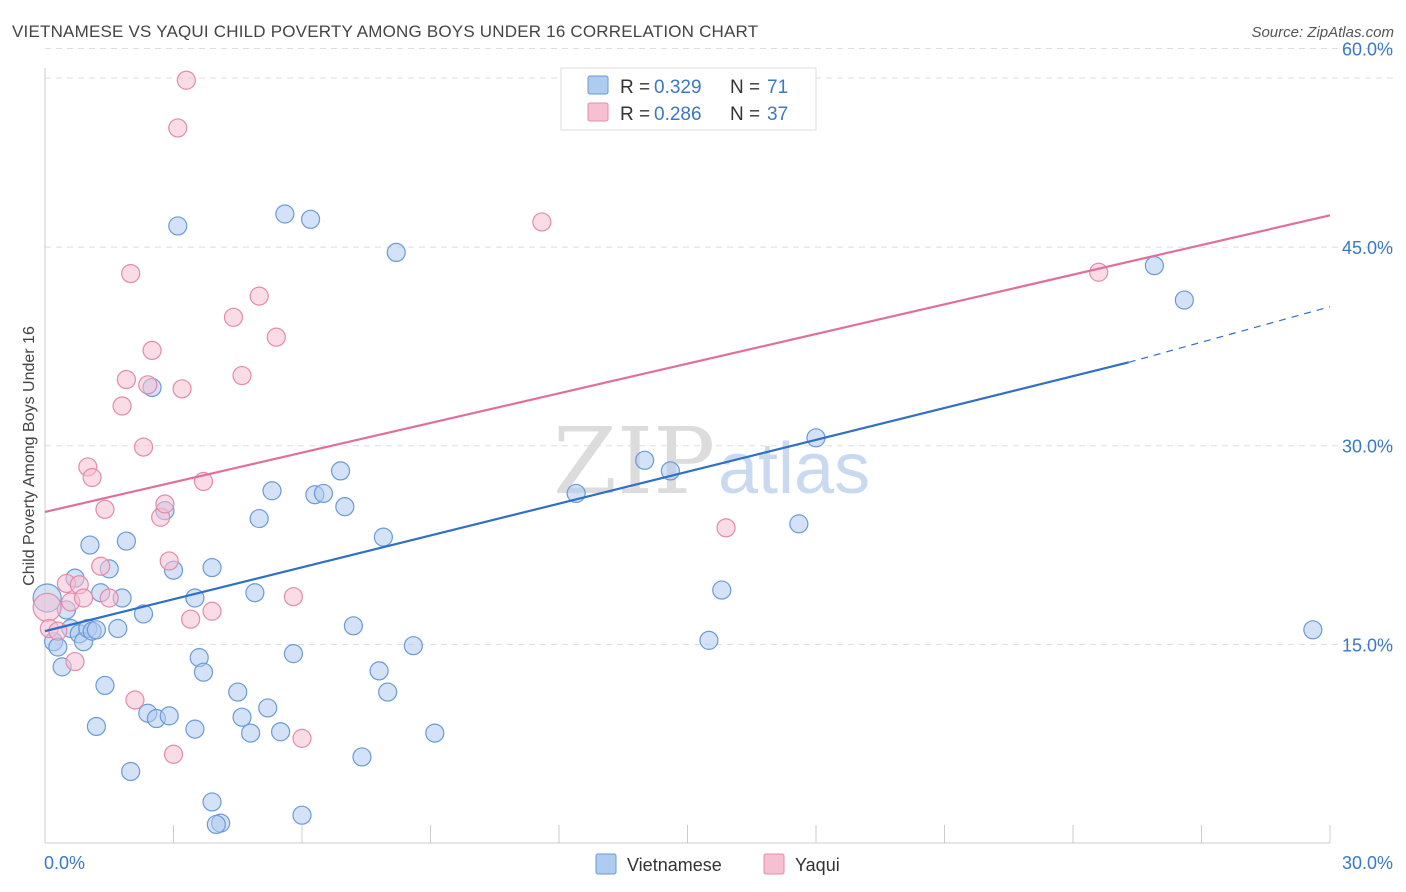 This screenshot has height=892, width=1406. I want to click on bottom-legend: Vietnamese Yaqui, so click(717, 864).